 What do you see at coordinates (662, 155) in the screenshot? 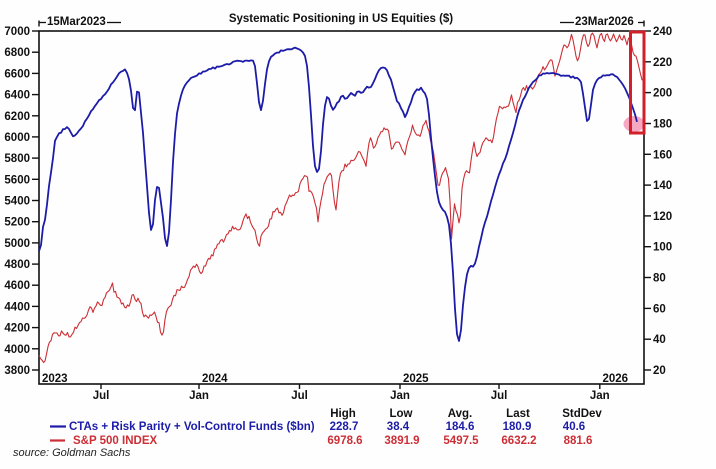
I see `svg-text: 160` at bounding box center [662, 155].